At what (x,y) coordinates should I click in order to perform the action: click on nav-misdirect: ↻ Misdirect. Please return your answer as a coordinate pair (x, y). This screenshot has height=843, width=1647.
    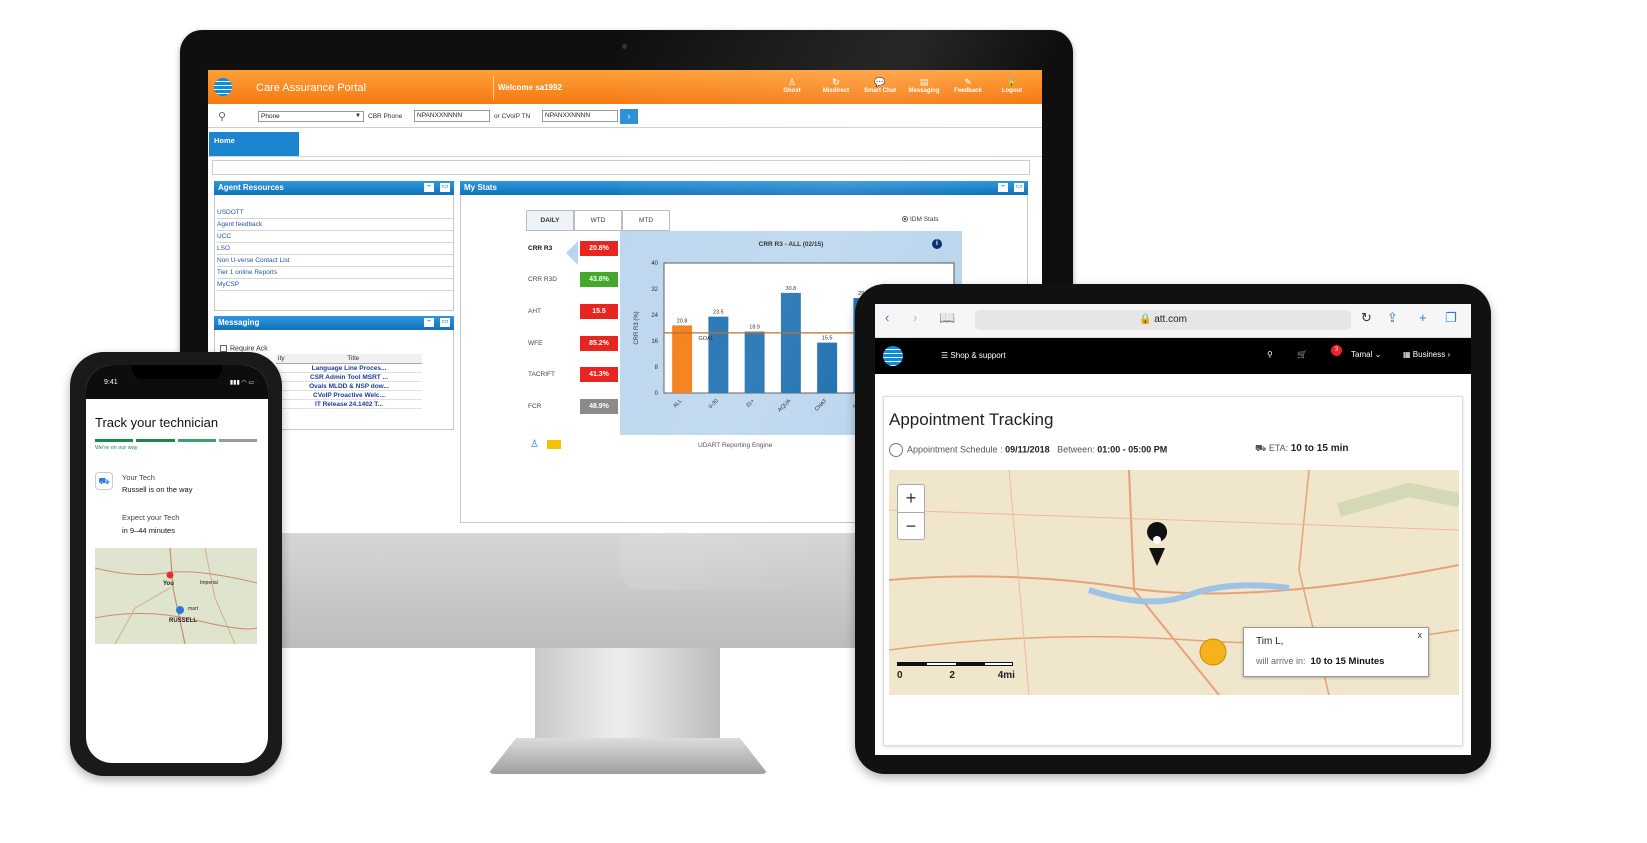
    Looking at the image, I should click on (836, 85).